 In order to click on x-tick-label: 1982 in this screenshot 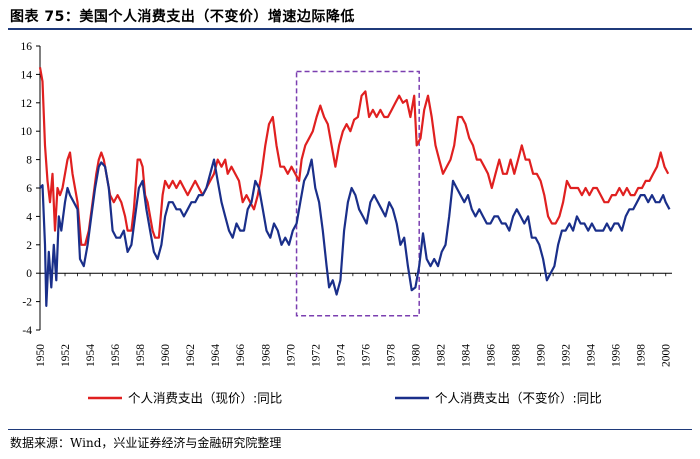, I will do `click(441, 355)`.